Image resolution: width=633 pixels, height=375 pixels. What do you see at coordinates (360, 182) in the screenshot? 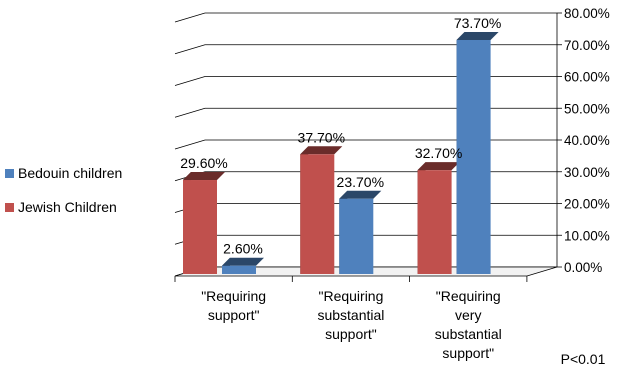
I see `data-label: 23.70%` at bounding box center [360, 182].